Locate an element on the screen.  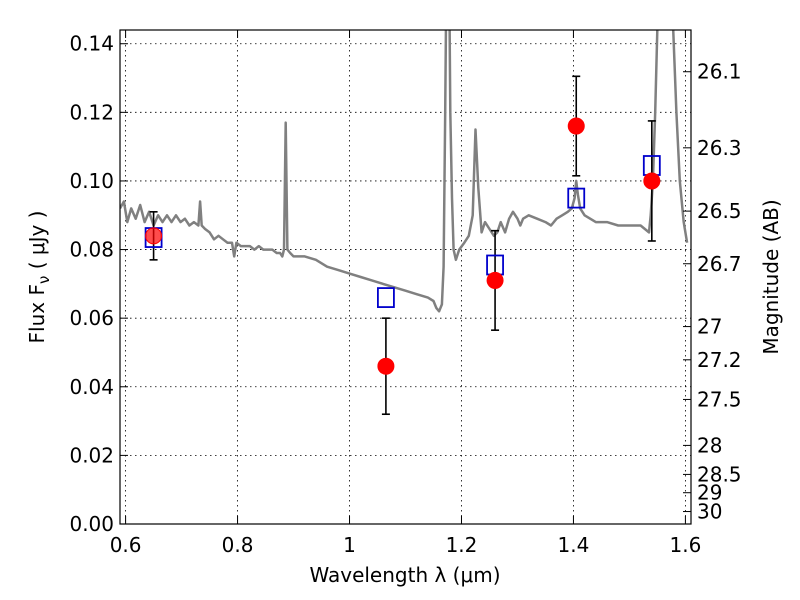
y-tick-label: 0.12 is located at coordinates (91, 112).